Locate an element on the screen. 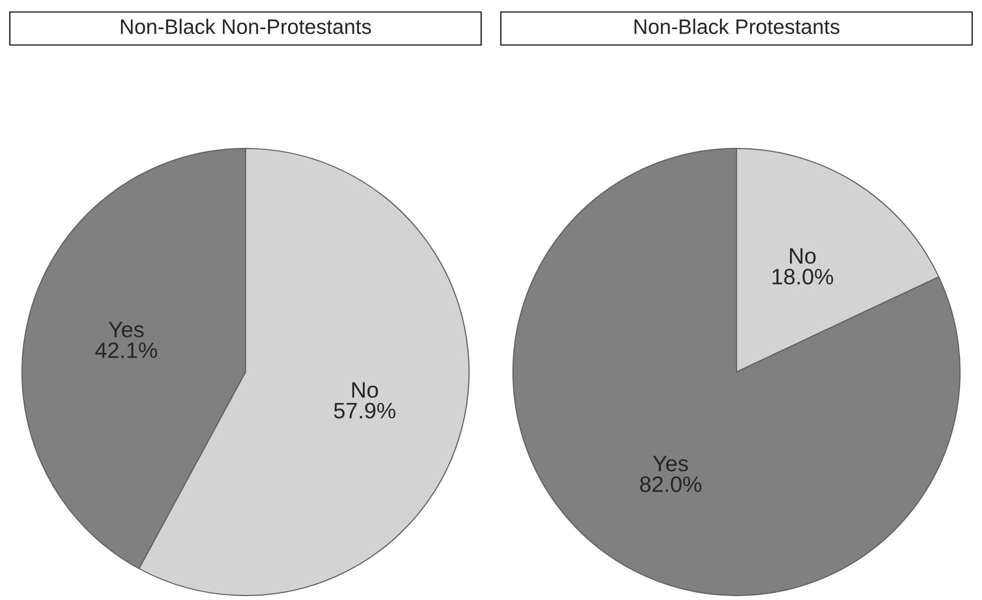 The width and height of the screenshot is (982, 600). data-label: 57.9% is located at coordinates (365, 410).